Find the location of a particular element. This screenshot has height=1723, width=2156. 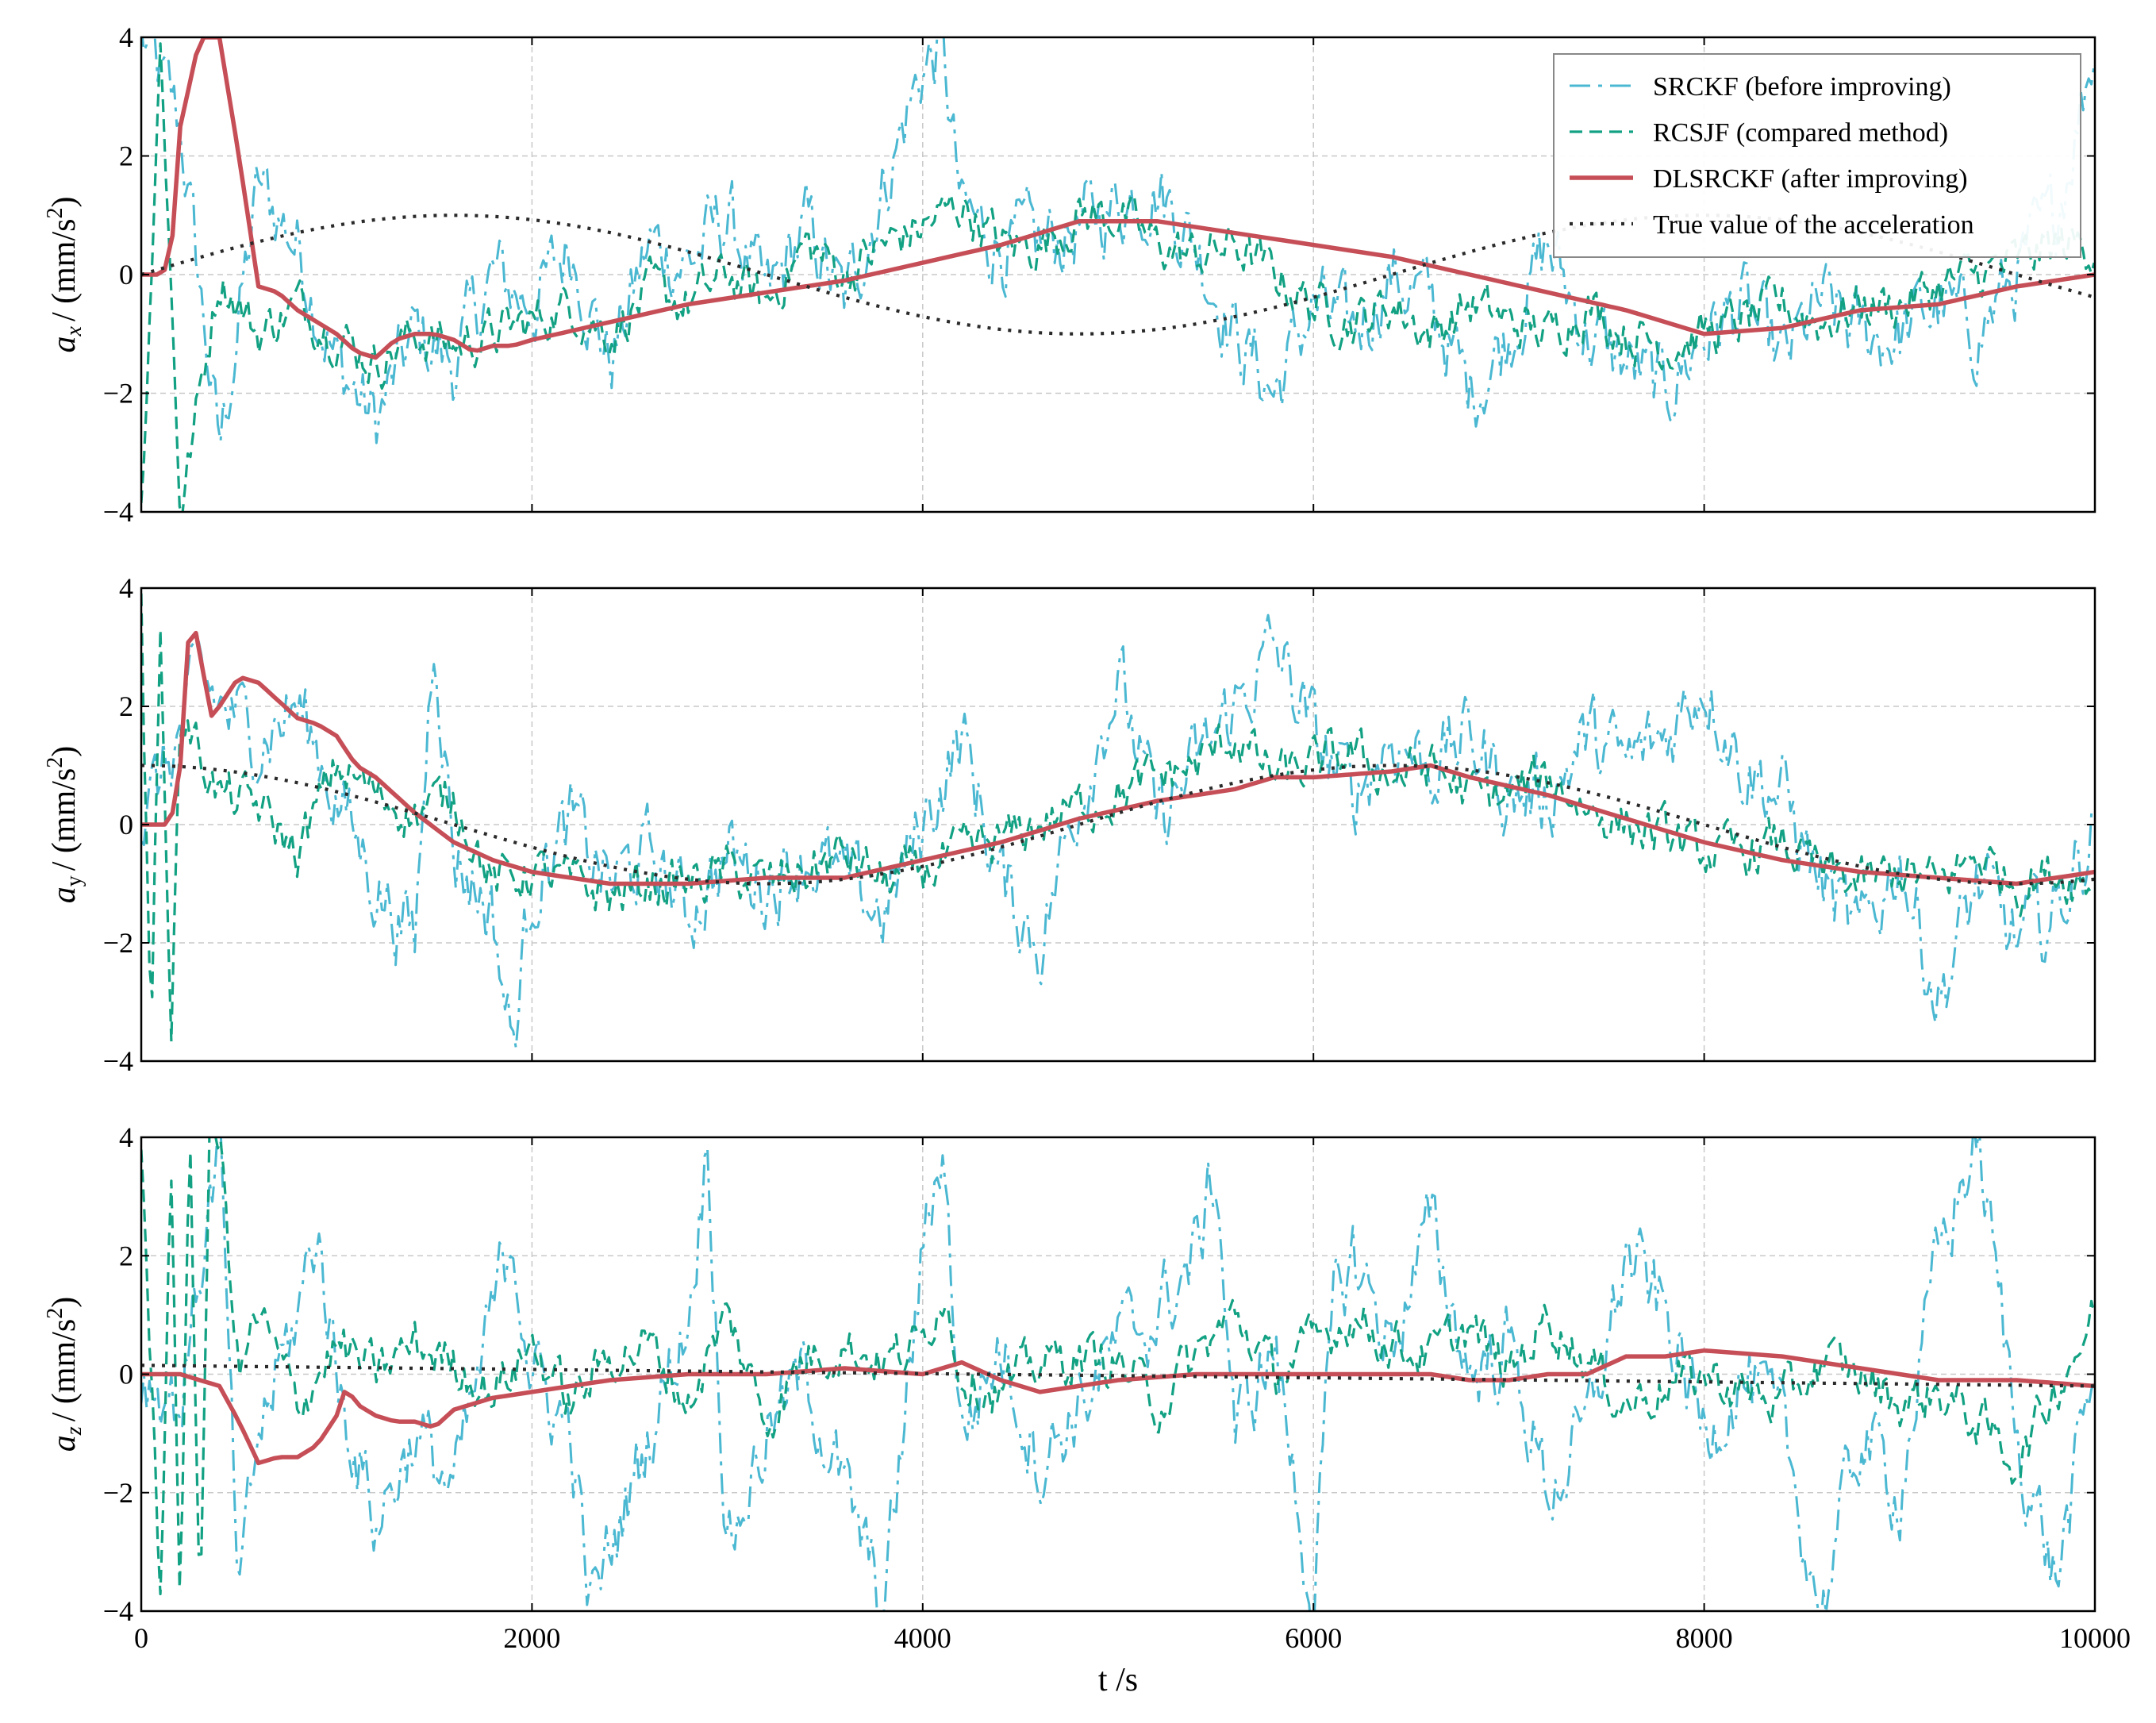

legend-box is located at coordinates (1817, 155).